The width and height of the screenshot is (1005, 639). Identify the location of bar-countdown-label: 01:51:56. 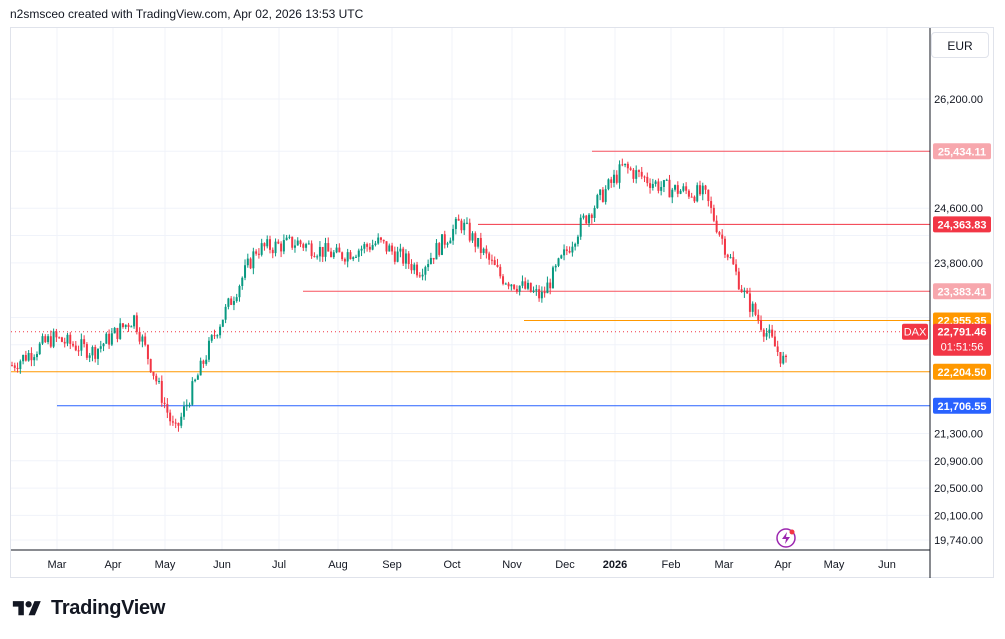
(962, 348).